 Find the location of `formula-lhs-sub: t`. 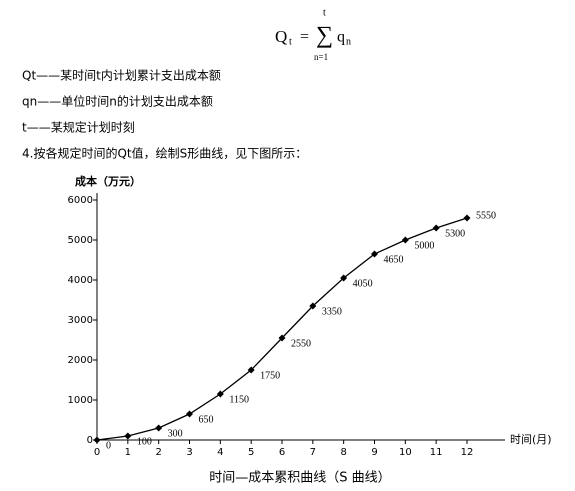

formula-lhs-sub: t is located at coordinates (290, 41).